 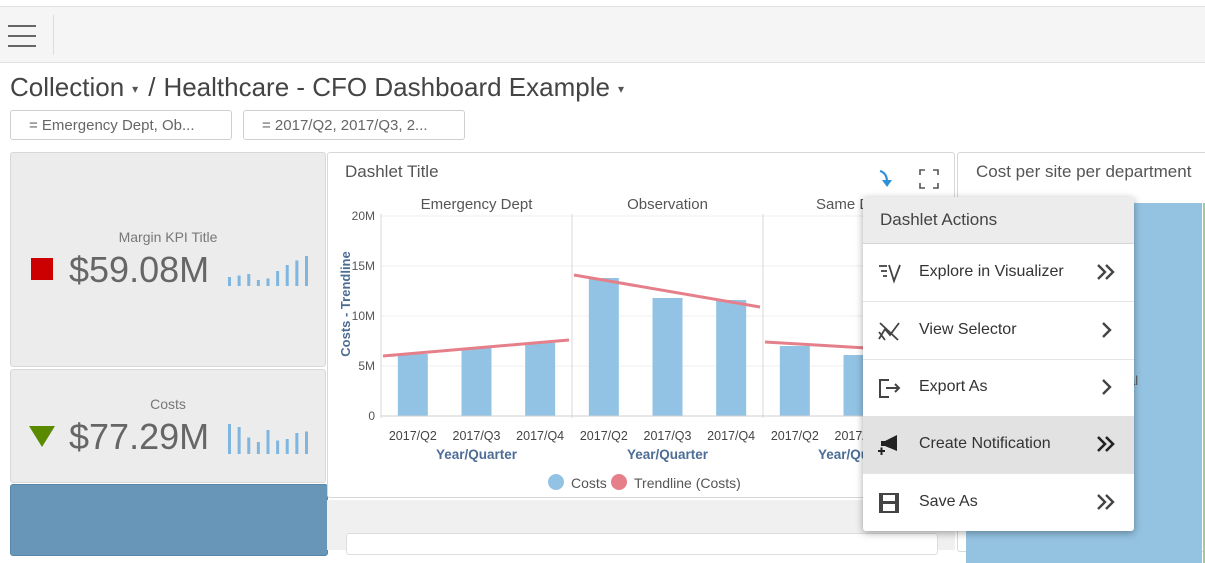 I want to click on drill-arrow-icon, so click(x=885, y=178).